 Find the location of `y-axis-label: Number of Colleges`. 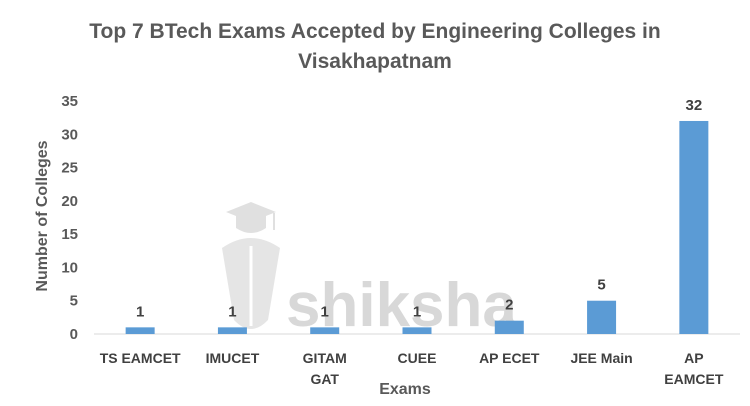

y-axis-label: Number of Colleges is located at coordinates (42, 215).